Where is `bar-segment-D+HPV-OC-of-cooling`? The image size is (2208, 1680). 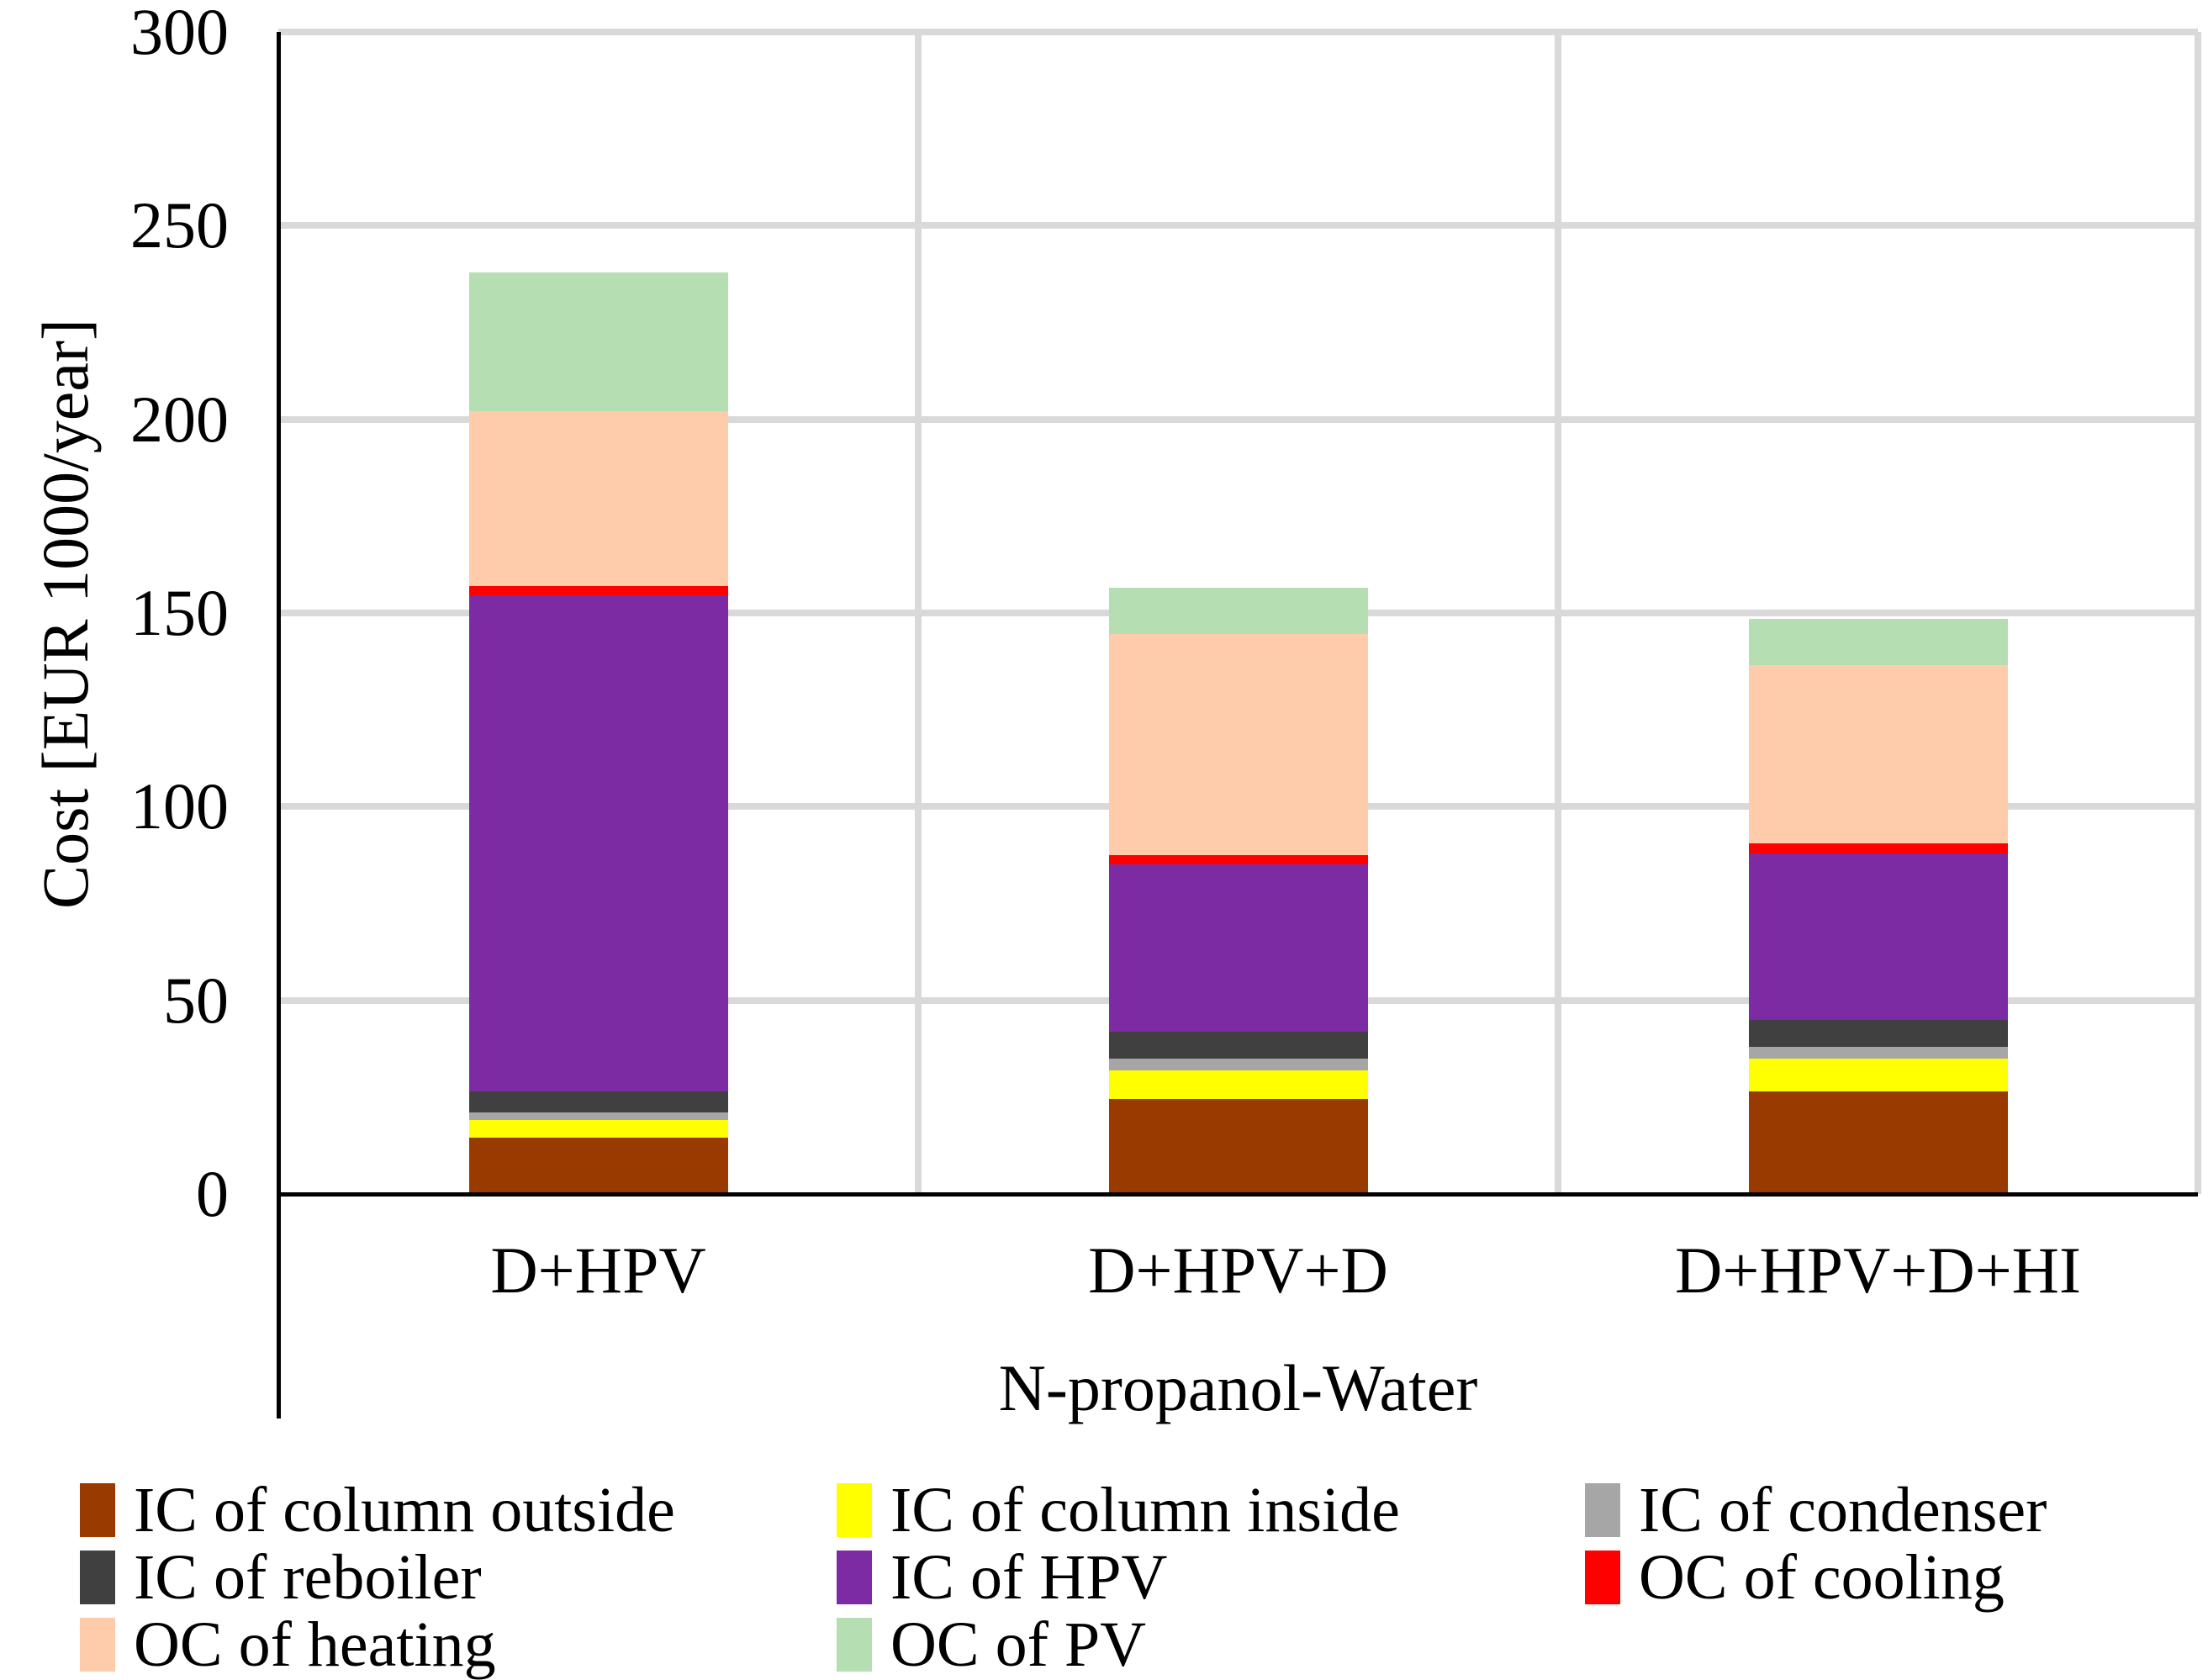 bar-segment-D+HPV-OC-of-cooling is located at coordinates (598, 590).